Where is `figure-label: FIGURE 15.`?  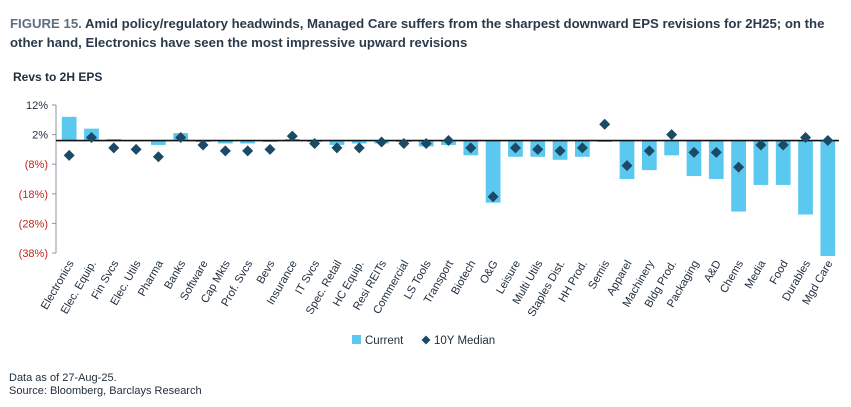 figure-label: FIGURE 15. is located at coordinates (46, 23).